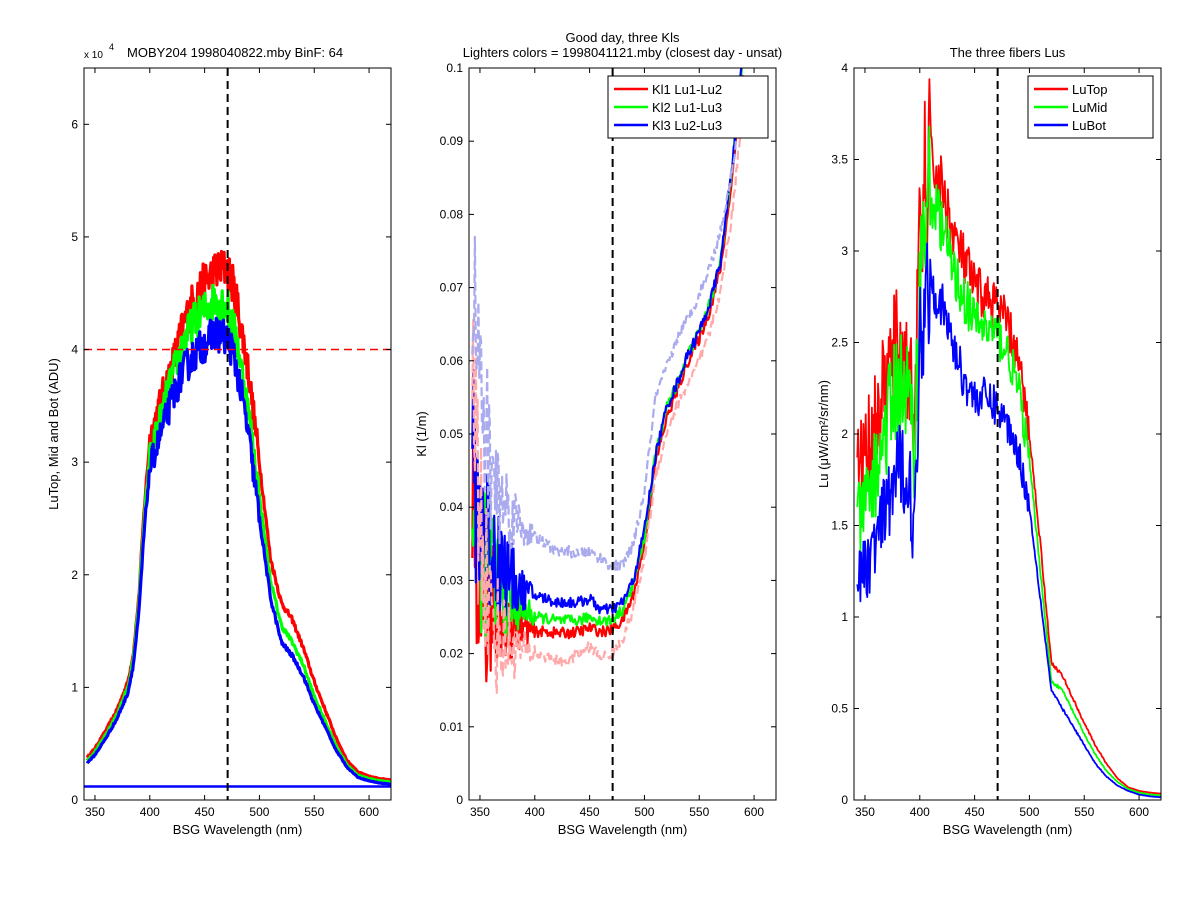 The image size is (1200, 900). What do you see at coordinates (1008, 52) in the screenshot?
I see `chart-title: The three fibers Lus` at bounding box center [1008, 52].